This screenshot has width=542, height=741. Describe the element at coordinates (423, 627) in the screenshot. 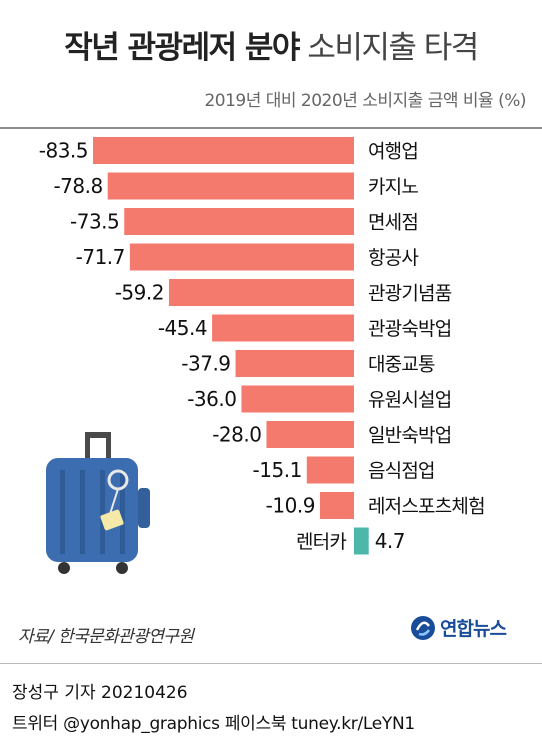

I see `yonhap-logo-icon` at that location.